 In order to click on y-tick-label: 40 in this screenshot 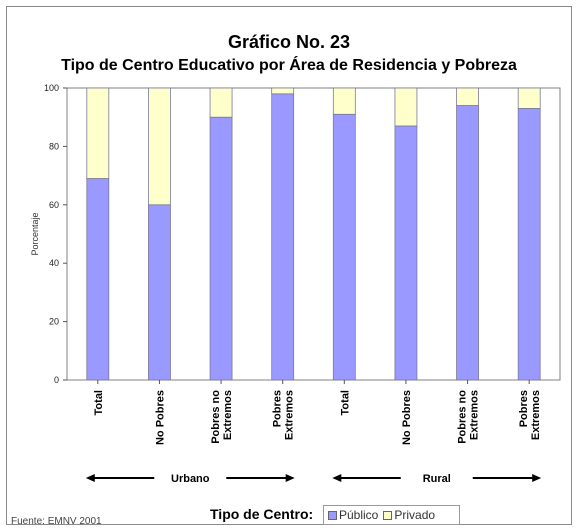, I will do `click(54, 263)`.